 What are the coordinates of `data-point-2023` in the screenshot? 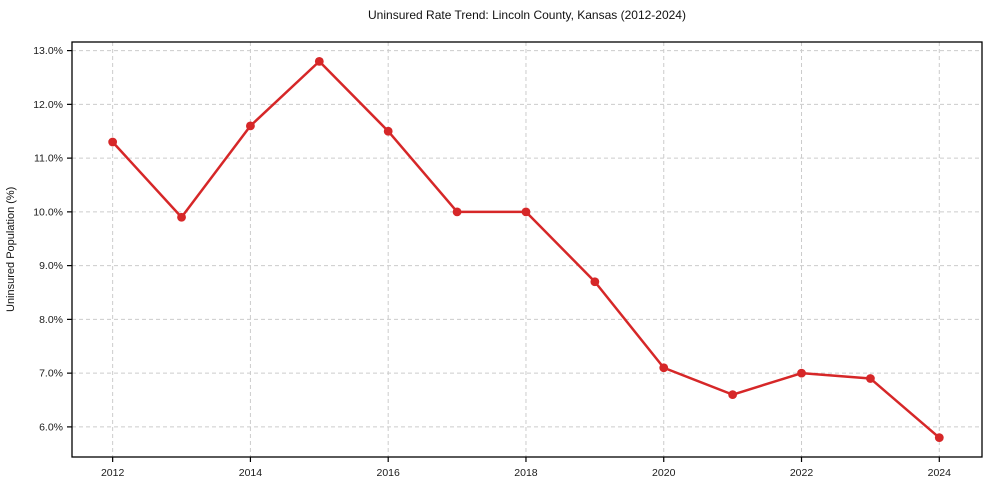 It's located at (870, 378).